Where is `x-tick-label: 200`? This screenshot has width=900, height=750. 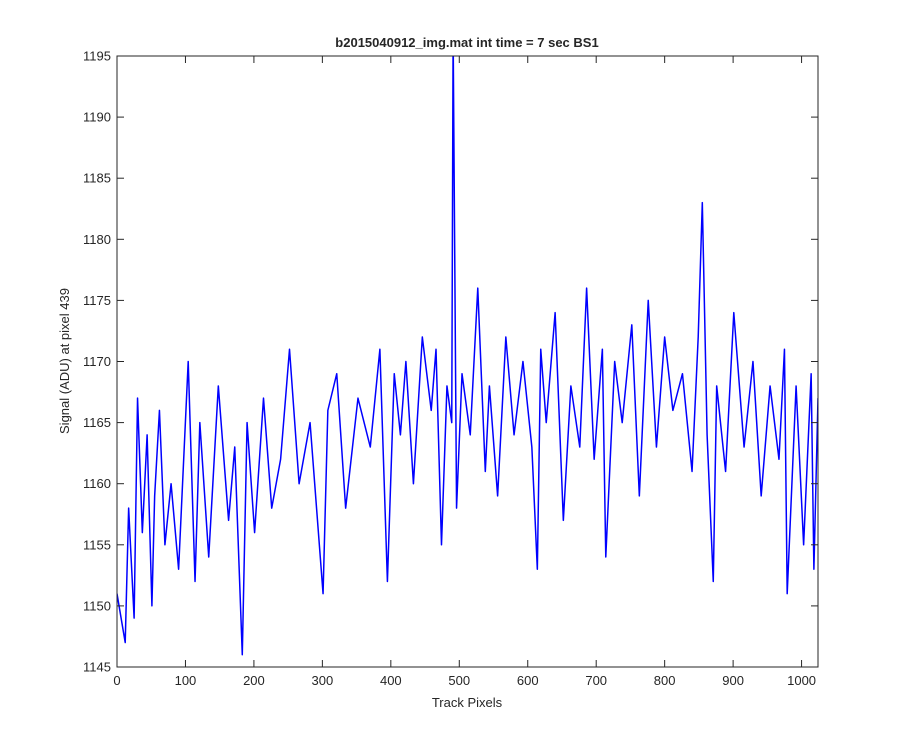 x-tick-label: 200 is located at coordinates (254, 680).